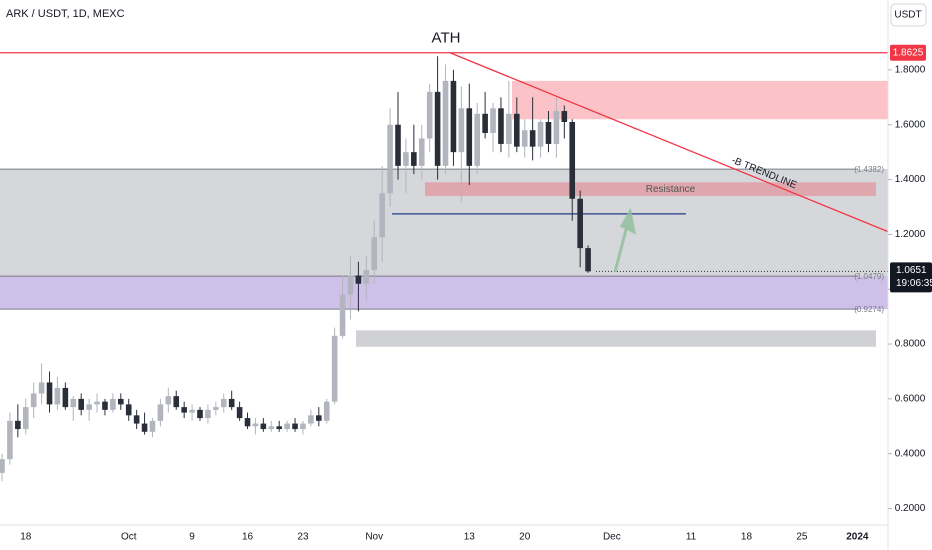  Describe the element at coordinates (612, 537) in the screenshot. I see `x-tick-label: Dec` at that location.